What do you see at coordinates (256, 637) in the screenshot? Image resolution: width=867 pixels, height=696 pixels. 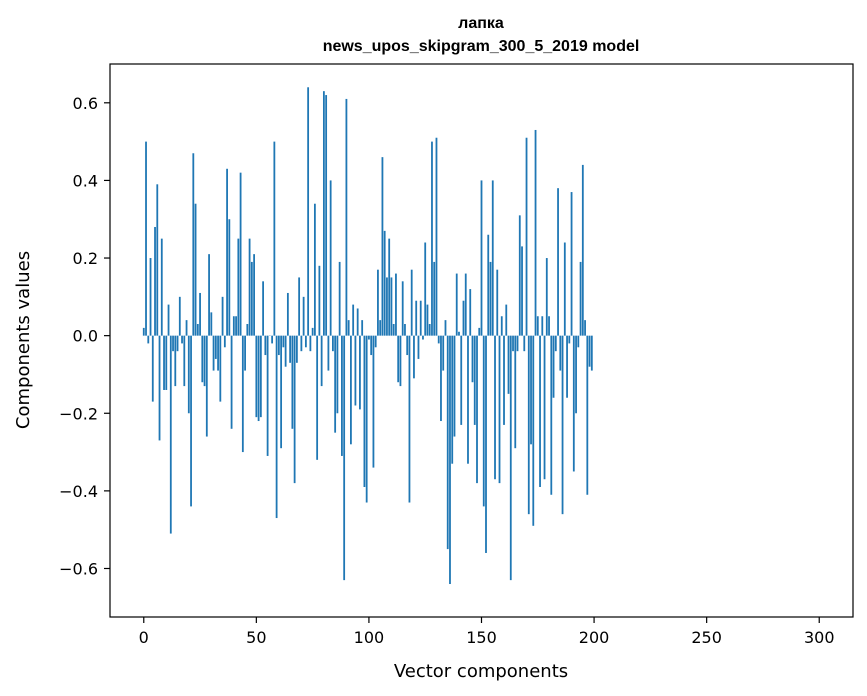 I see `x-tick-label: 50` at bounding box center [256, 637].